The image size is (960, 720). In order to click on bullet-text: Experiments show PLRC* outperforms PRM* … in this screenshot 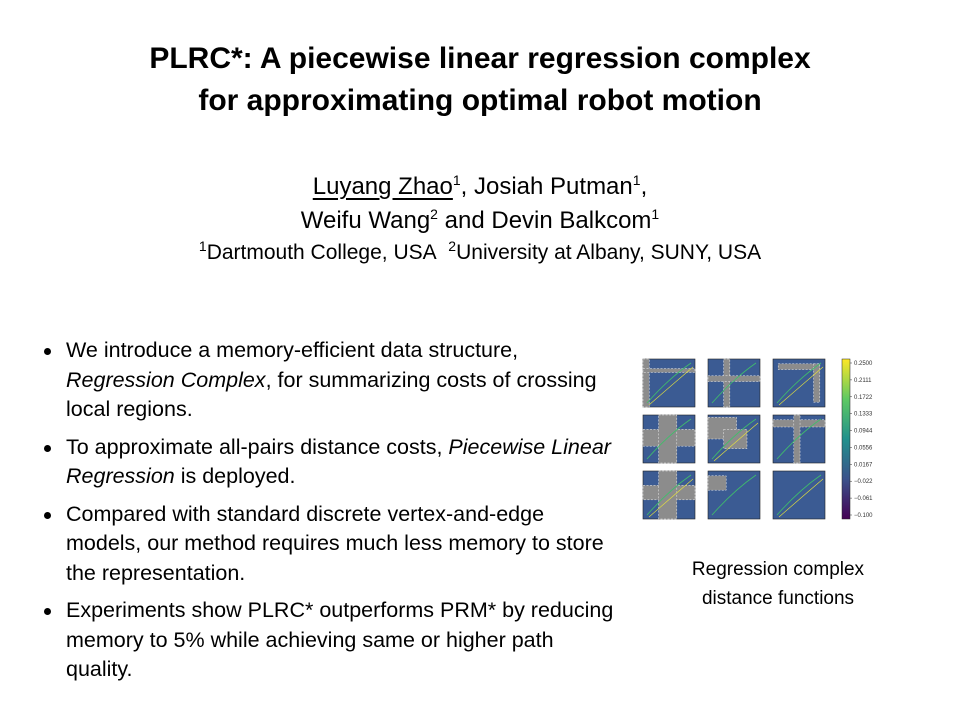, I will do `click(340, 639)`.